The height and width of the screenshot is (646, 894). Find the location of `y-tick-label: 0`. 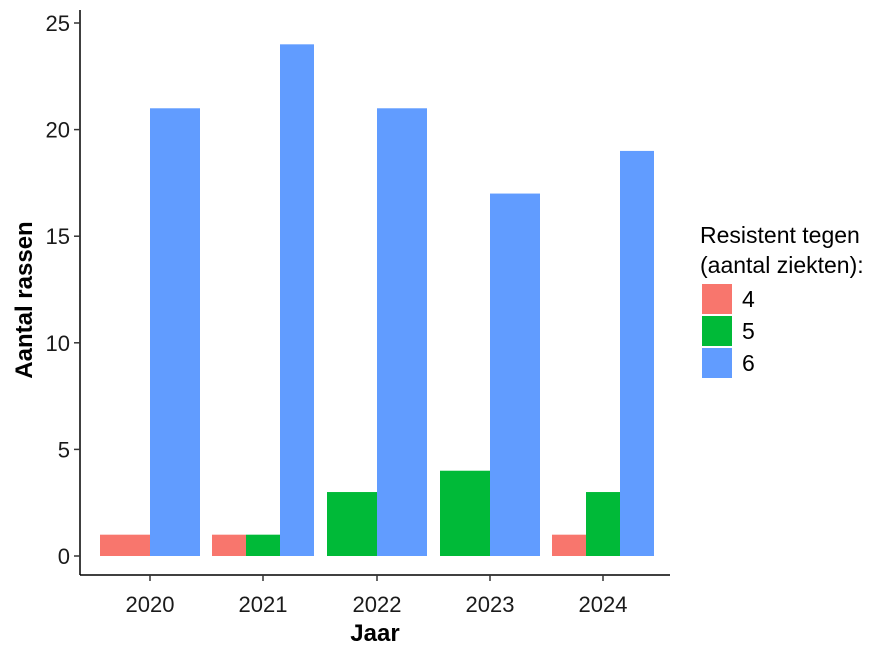

y-tick-label: 0 is located at coordinates (64, 556).